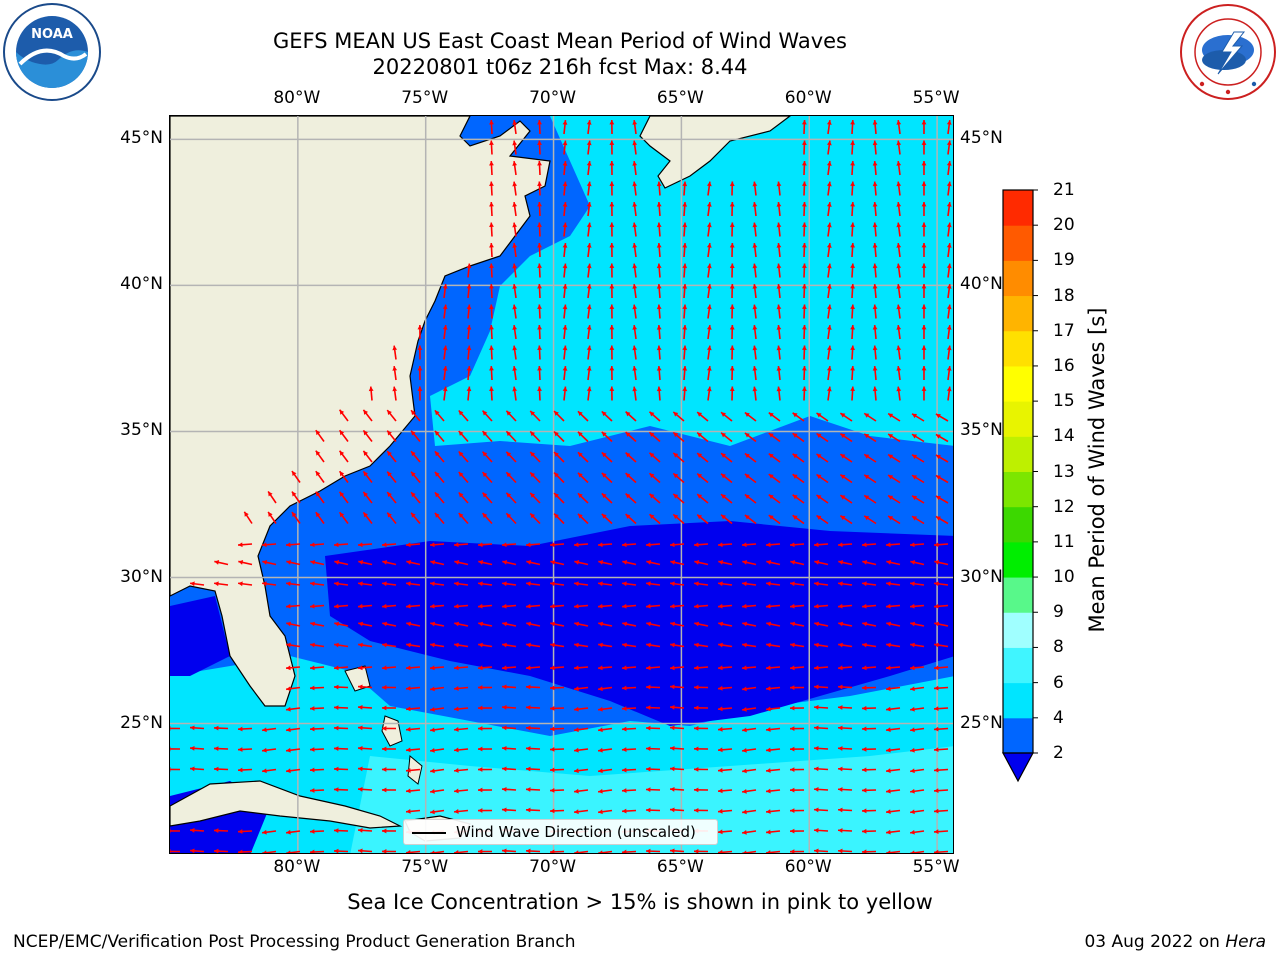 The image size is (1280, 960). What do you see at coordinates (141, 284) in the screenshot?
I see `latitude-tick-label: 40°N` at bounding box center [141, 284].